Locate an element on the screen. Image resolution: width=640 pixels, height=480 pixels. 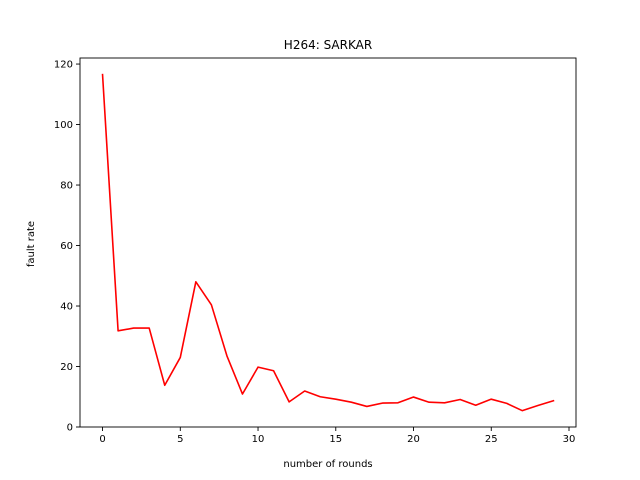
x-tick-label: 5 is located at coordinates (180, 439).